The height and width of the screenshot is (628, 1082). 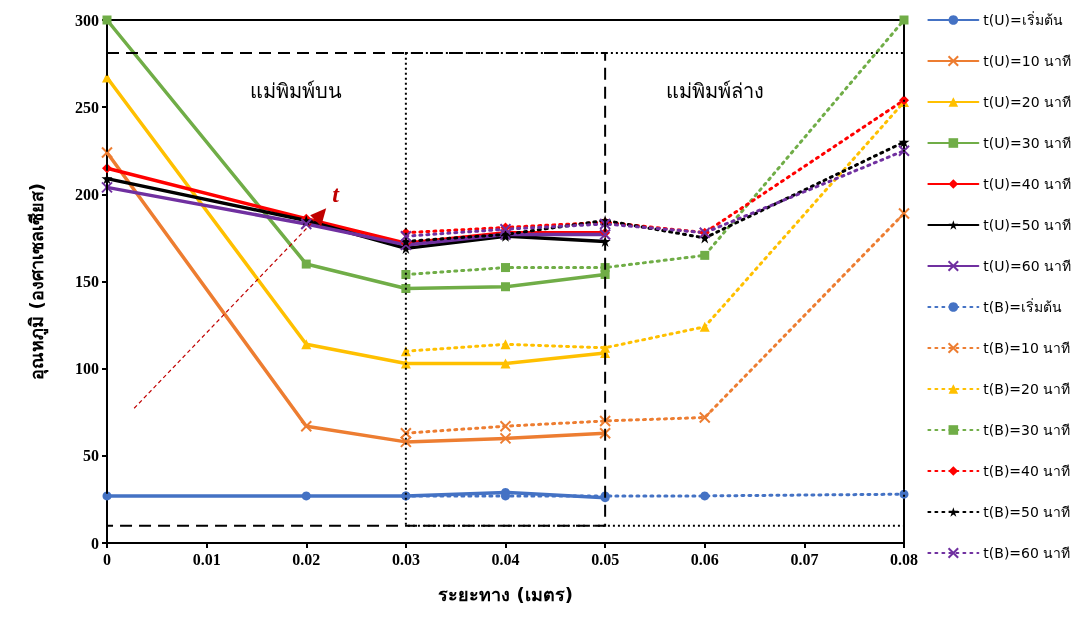 I want to click on y-axis-title: อุณหภูมิ (องศาเซลเซียส), so click(x=37, y=281).